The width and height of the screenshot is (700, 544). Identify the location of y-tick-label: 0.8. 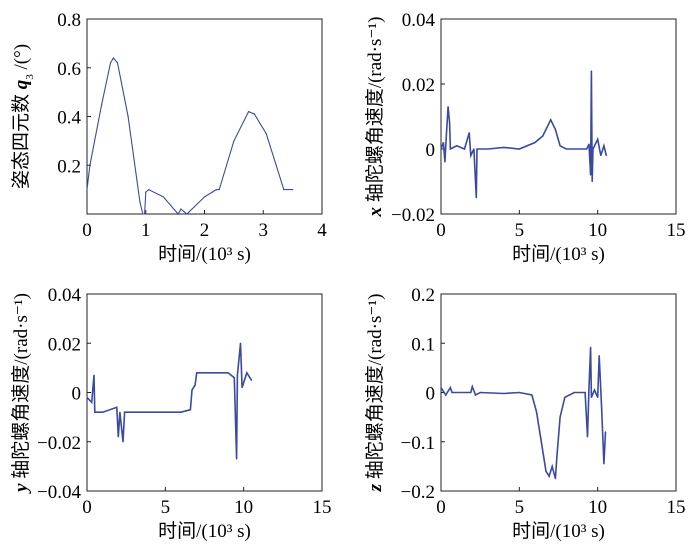
(69, 20).